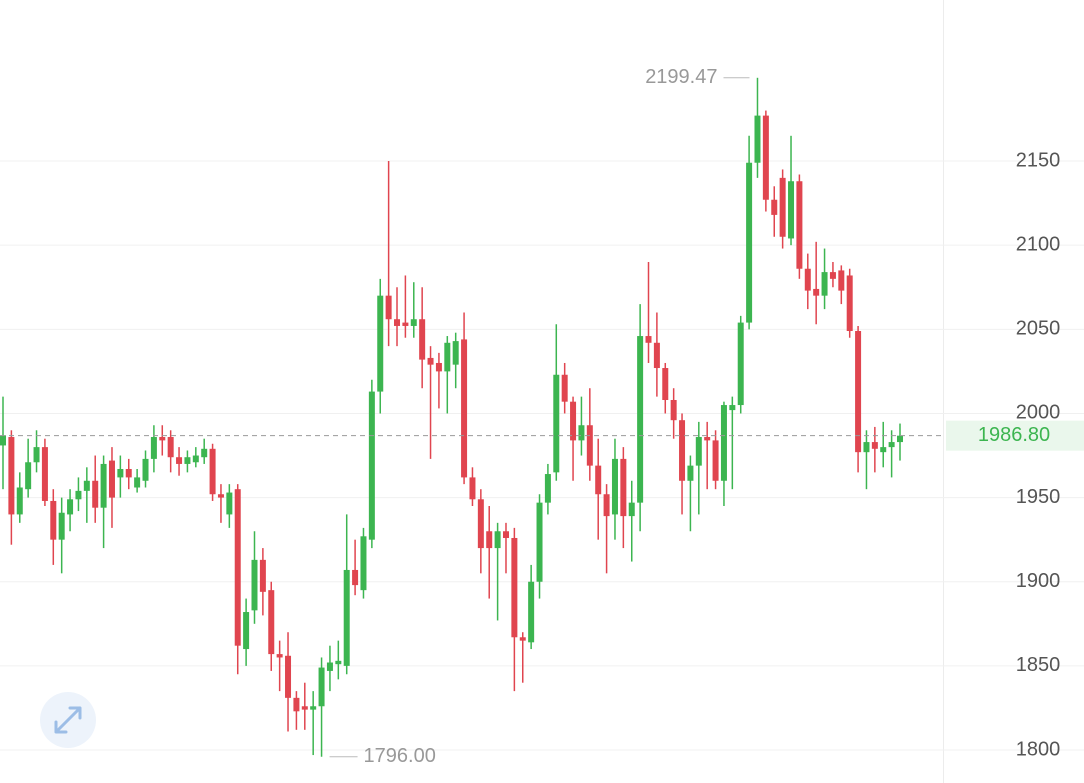 The image size is (1084, 783). Describe the element at coordinates (1038, 160) in the screenshot. I see `y-tick-label: 2150` at that location.